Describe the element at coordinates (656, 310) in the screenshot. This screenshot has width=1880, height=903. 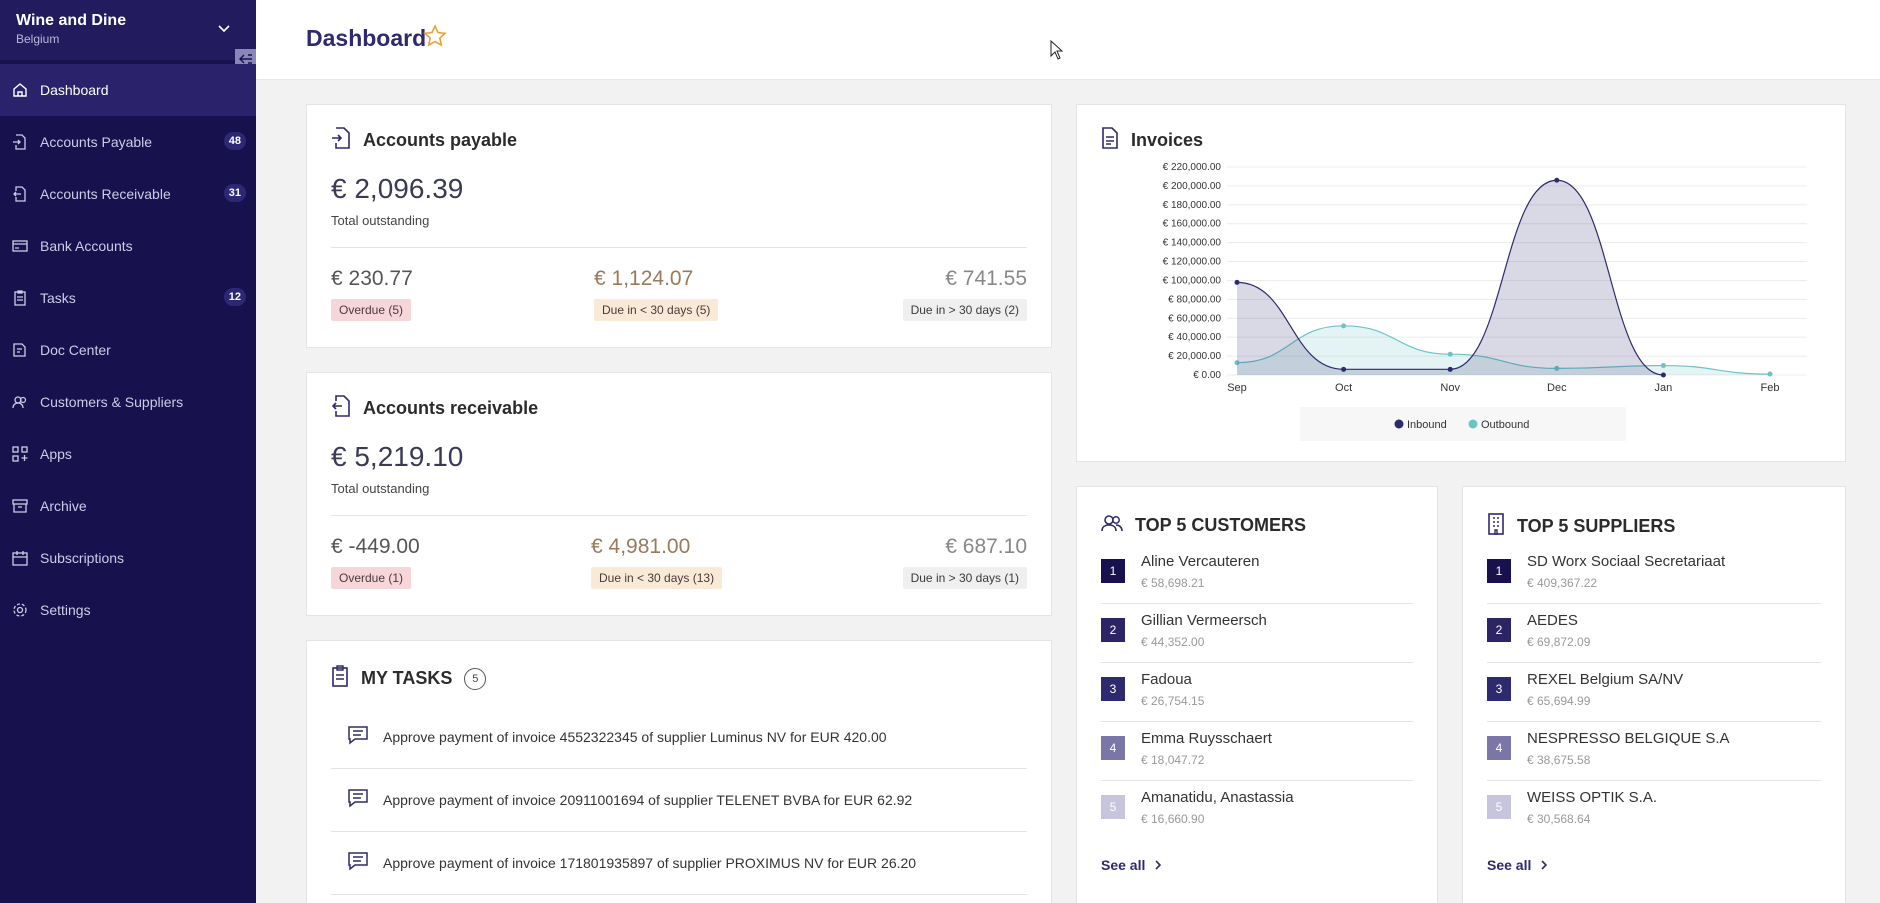
I see `due-30-badge: Due in < 30 days (5)` at that location.